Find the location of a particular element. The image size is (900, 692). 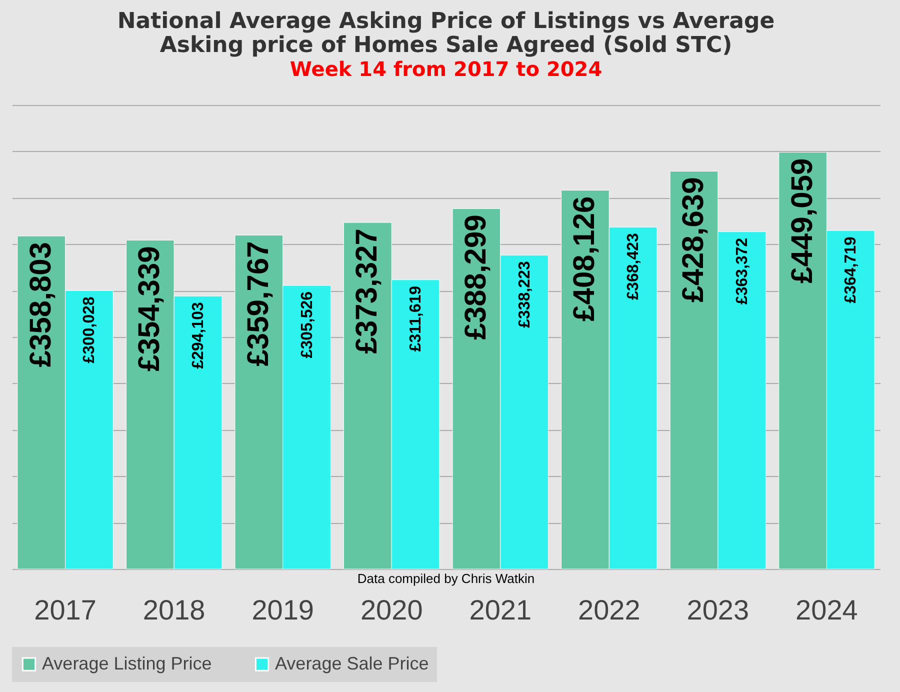

x-tick-label: 2024 is located at coordinates (827, 610).